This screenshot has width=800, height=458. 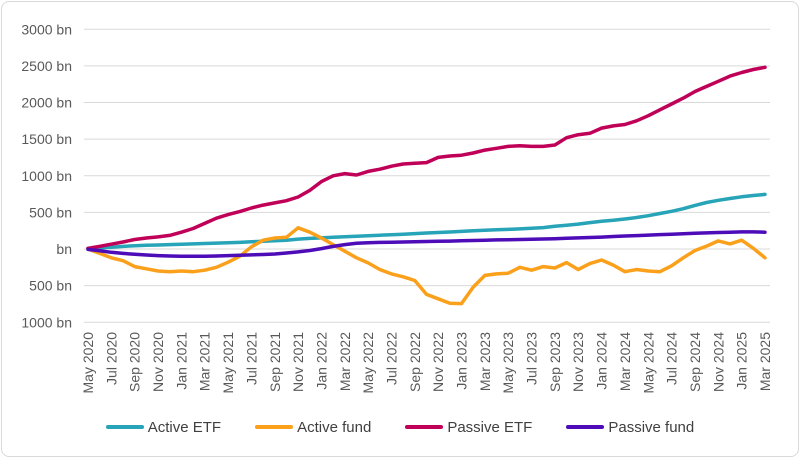 What do you see at coordinates (345, 361) in the screenshot?
I see `x-tick-label: Mar 2022` at bounding box center [345, 361].